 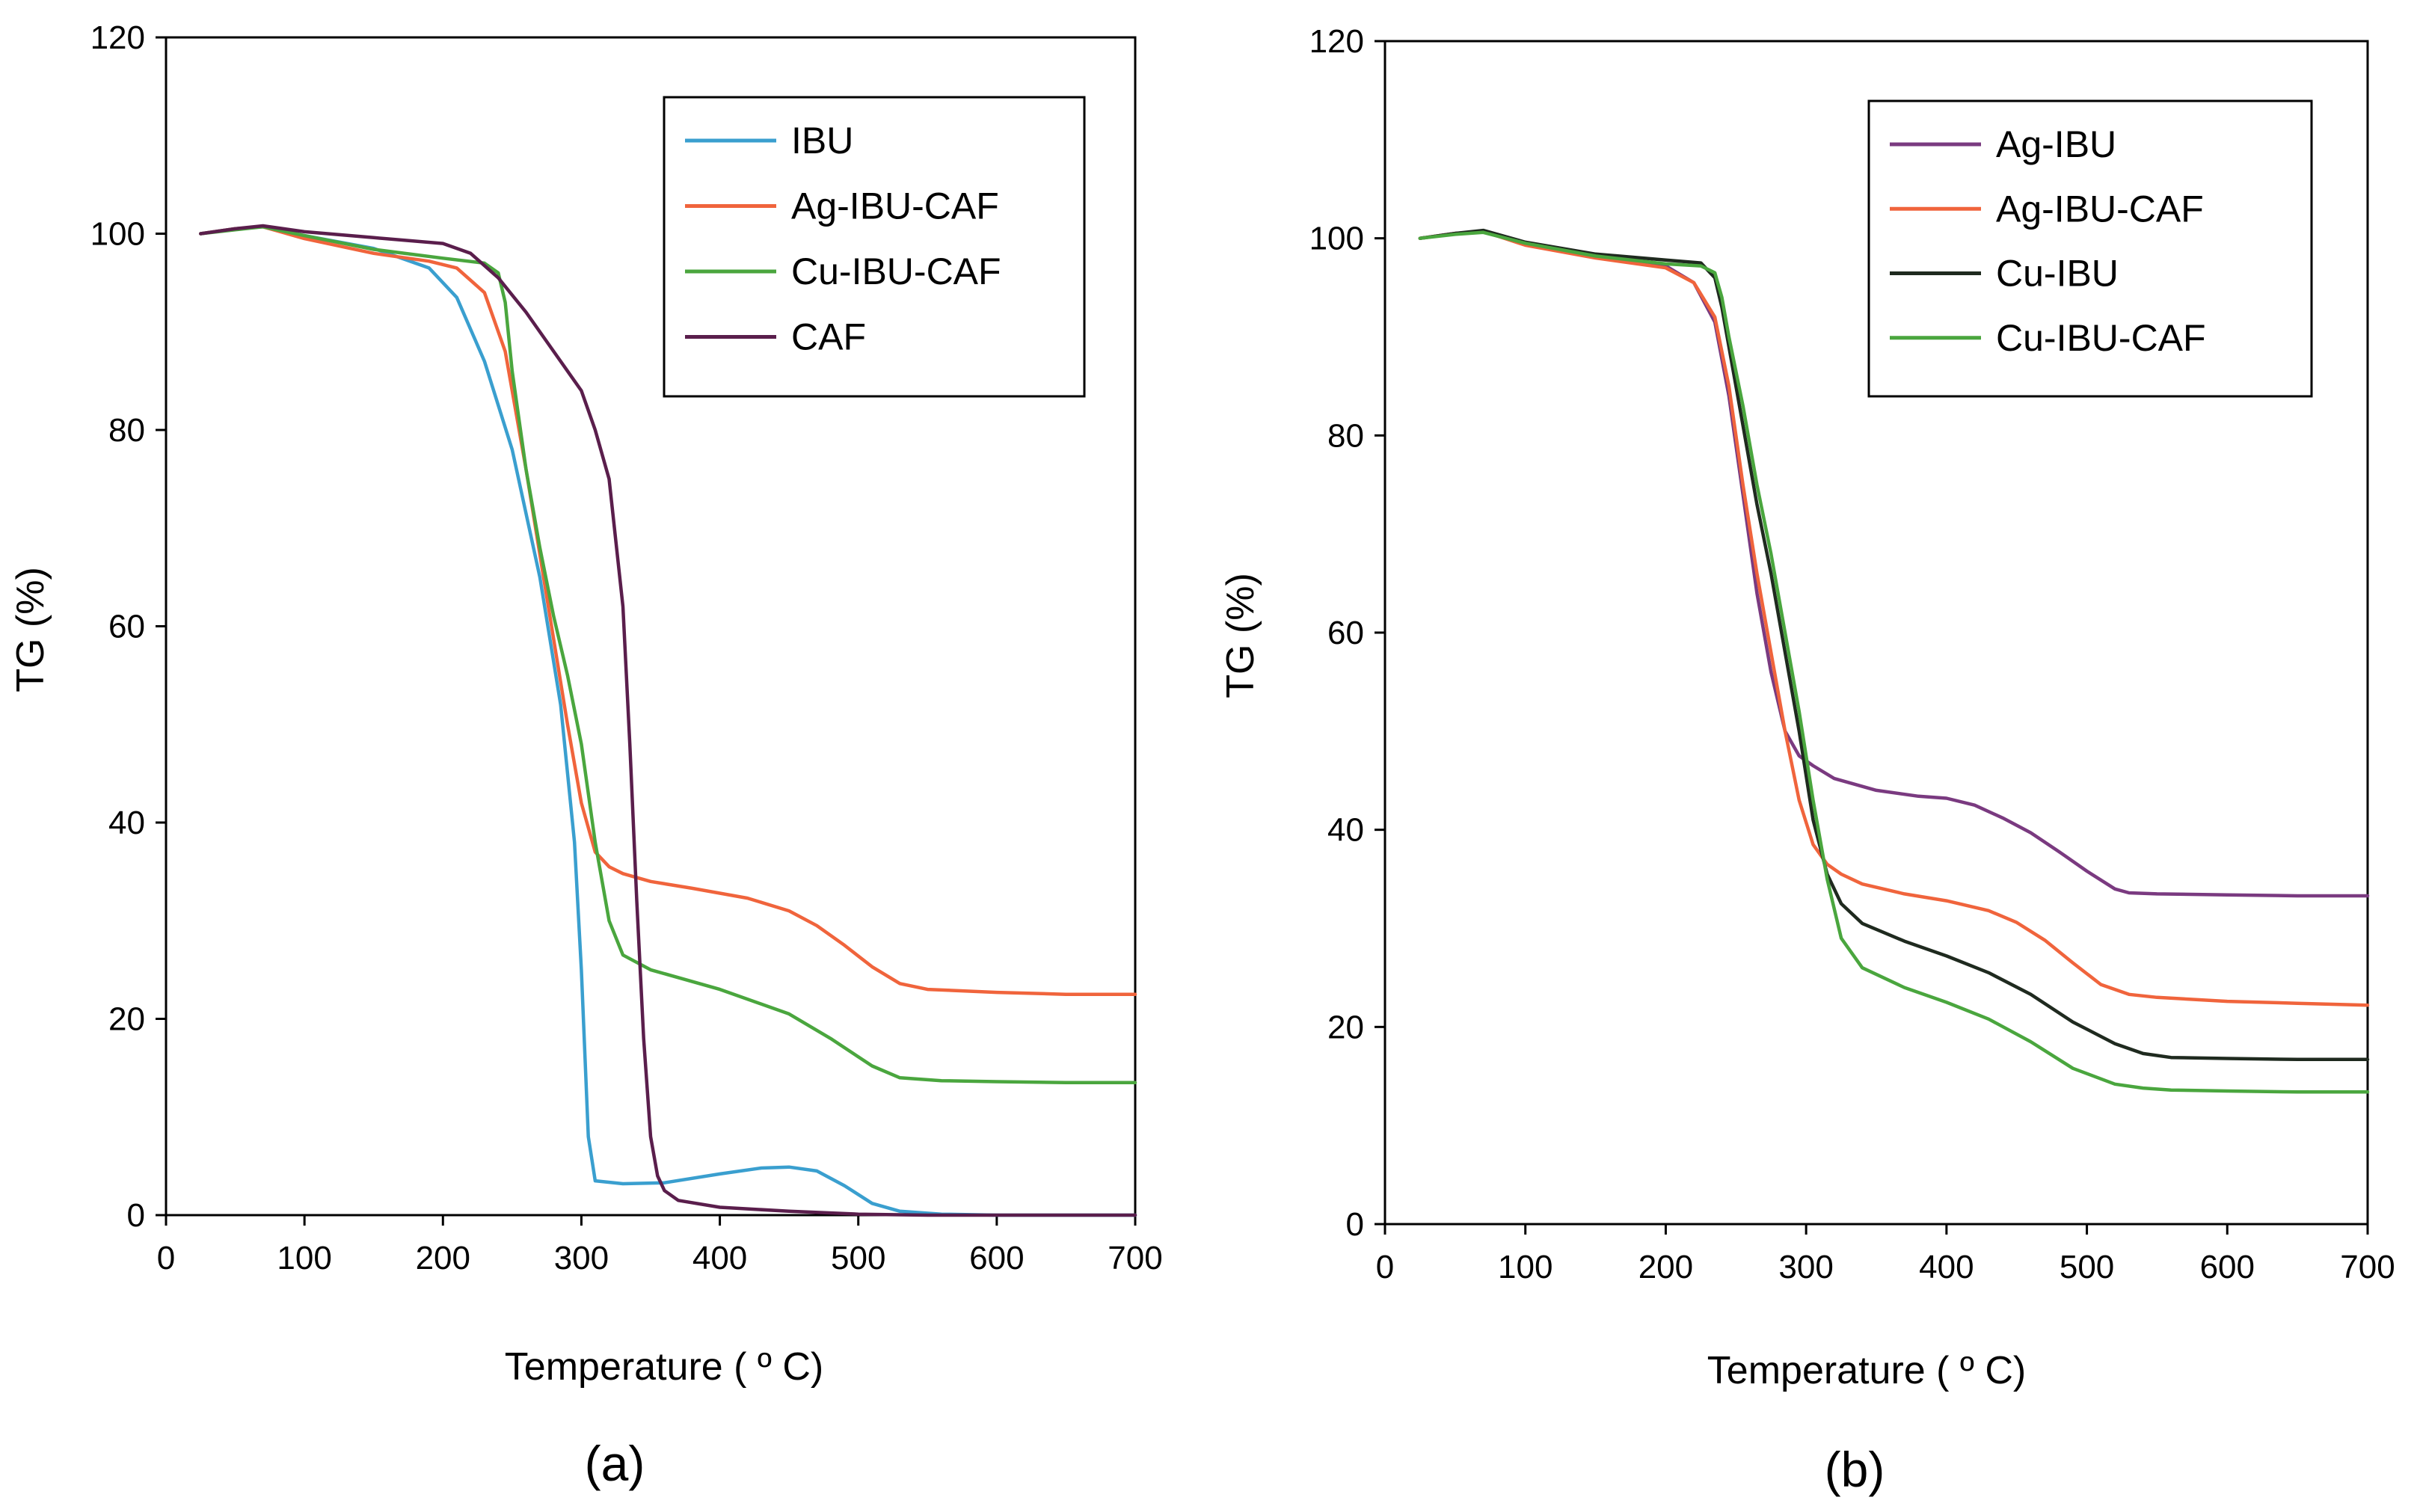 What do you see at coordinates (2057, 274) in the screenshot?
I see `legend-label: Cu-IBU` at bounding box center [2057, 274].